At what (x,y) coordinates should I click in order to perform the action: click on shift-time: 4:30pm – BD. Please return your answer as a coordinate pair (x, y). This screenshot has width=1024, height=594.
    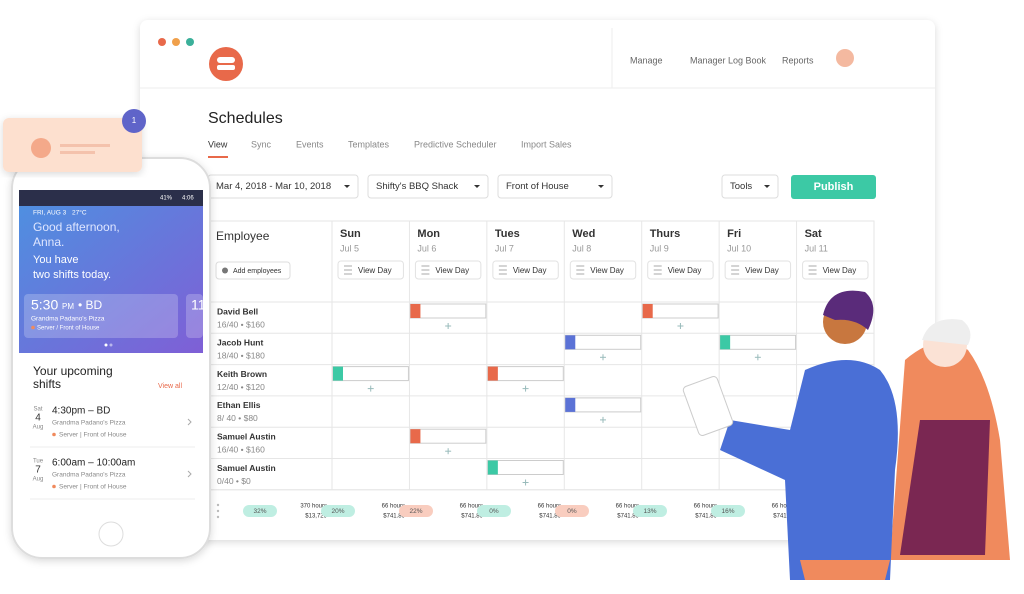
    Looking at the image, I should click on (81, 411).